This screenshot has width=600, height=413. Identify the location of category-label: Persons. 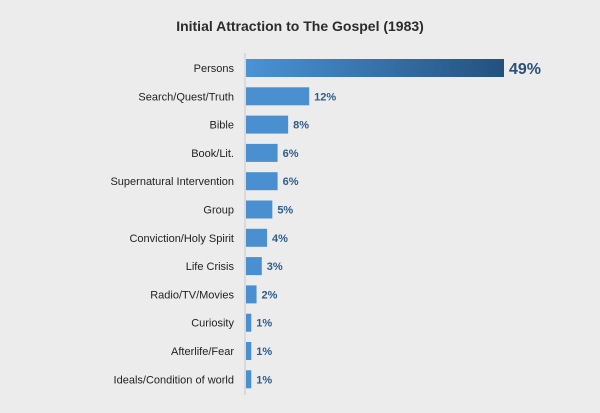
(214, 69).